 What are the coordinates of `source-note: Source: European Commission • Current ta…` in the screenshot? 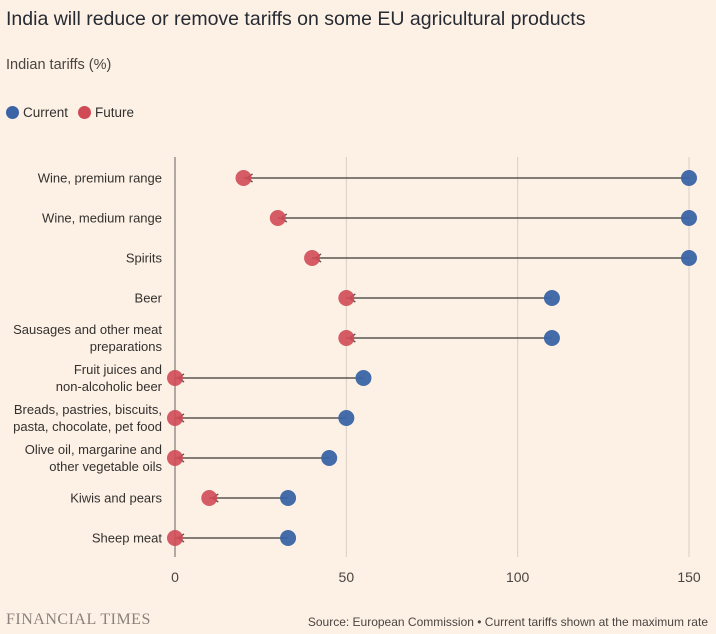 It's located at (507, 622).